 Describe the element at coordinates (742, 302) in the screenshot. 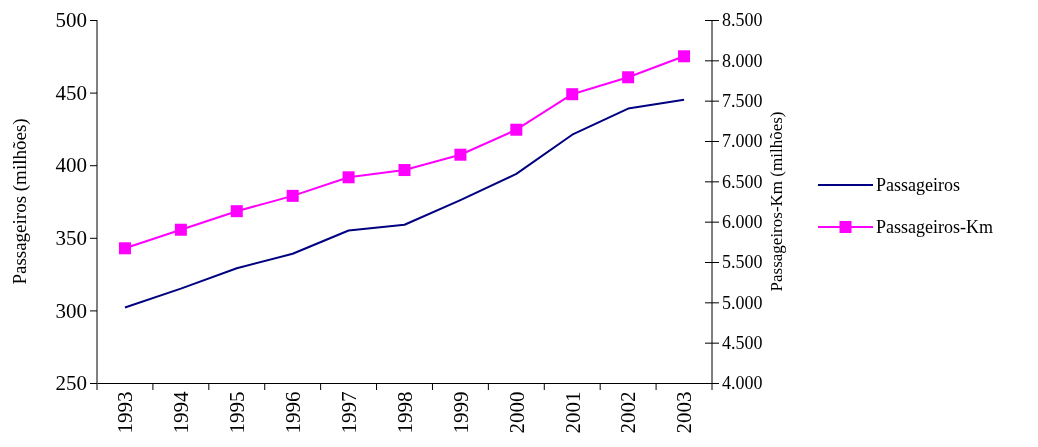

I see `y2-tick-label: 5.000` at that location.